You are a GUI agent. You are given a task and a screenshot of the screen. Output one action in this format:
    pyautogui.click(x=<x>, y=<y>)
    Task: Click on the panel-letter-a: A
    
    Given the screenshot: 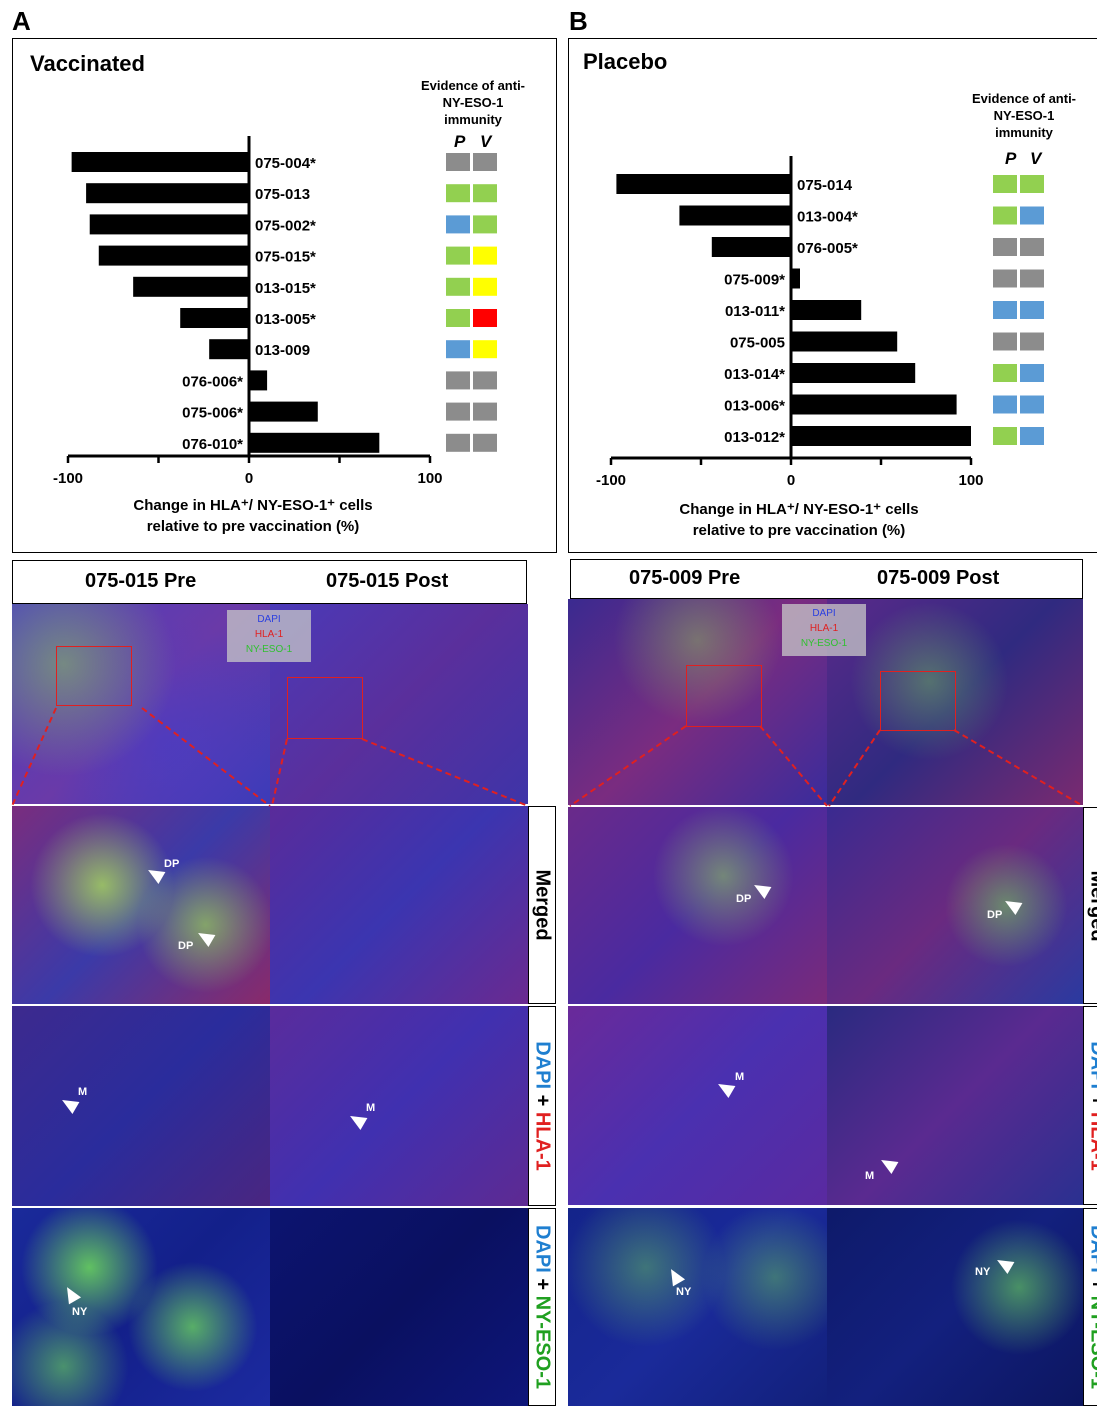 What is the action you would take?
    pyautogui.click(x=21, y=21)
    